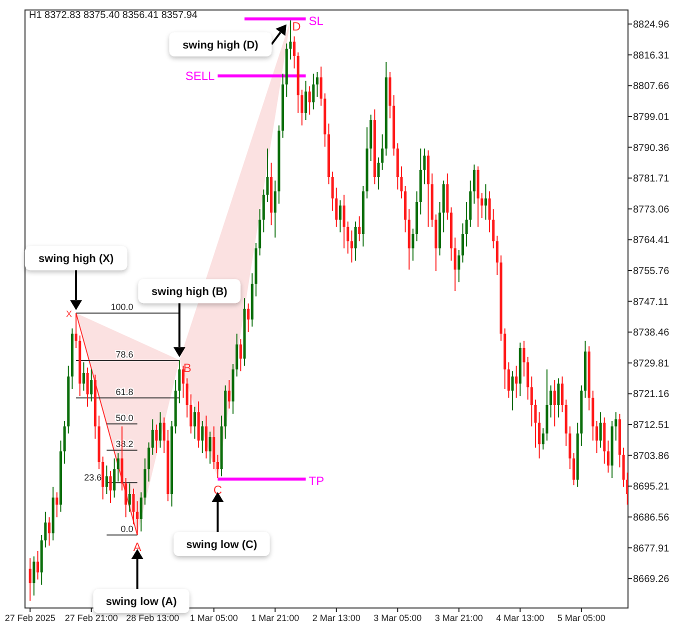  I want to click on y-tick-label: 8695.21, so click(651, 487).